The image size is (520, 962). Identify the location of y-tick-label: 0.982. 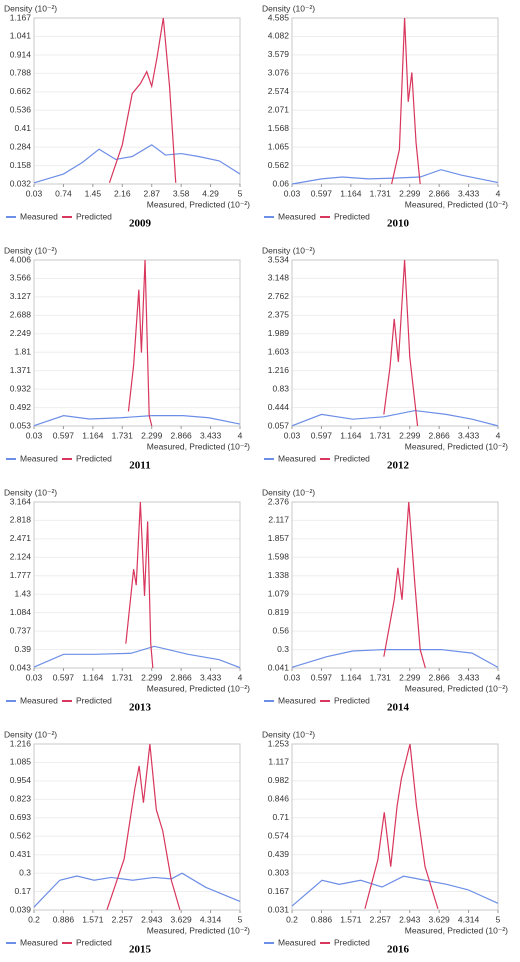
(279, 780).